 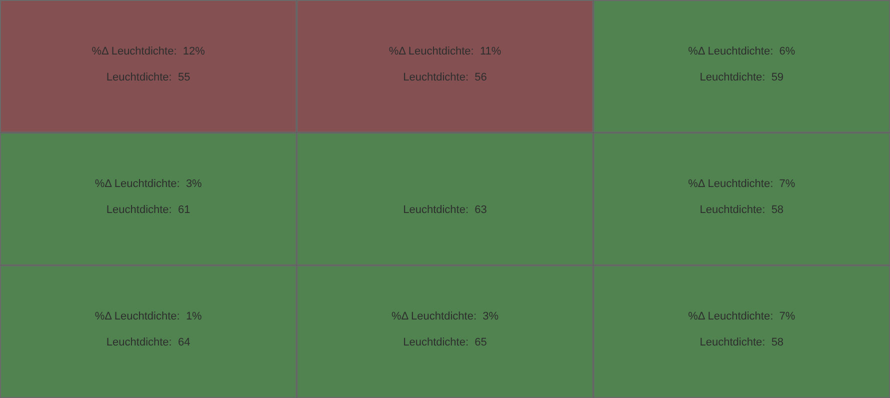 What do you see at coordinates (445, 77) in the screenshot?
I see `data-label: Leuchtdichte: 56` at bounding box center [445, 77].